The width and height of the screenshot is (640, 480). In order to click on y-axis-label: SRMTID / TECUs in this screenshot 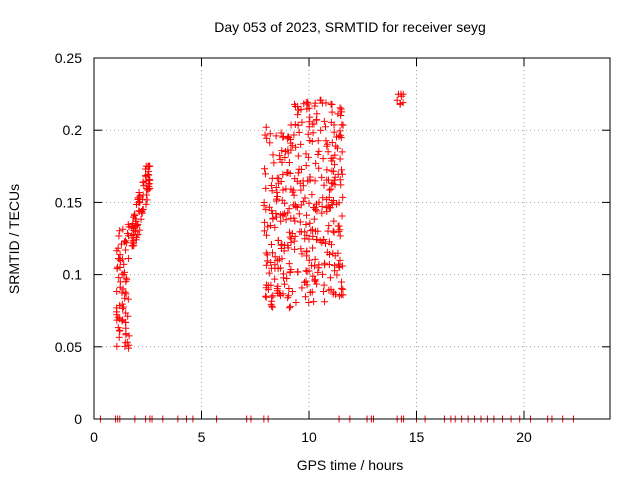, I will do `click(14, 239)`.